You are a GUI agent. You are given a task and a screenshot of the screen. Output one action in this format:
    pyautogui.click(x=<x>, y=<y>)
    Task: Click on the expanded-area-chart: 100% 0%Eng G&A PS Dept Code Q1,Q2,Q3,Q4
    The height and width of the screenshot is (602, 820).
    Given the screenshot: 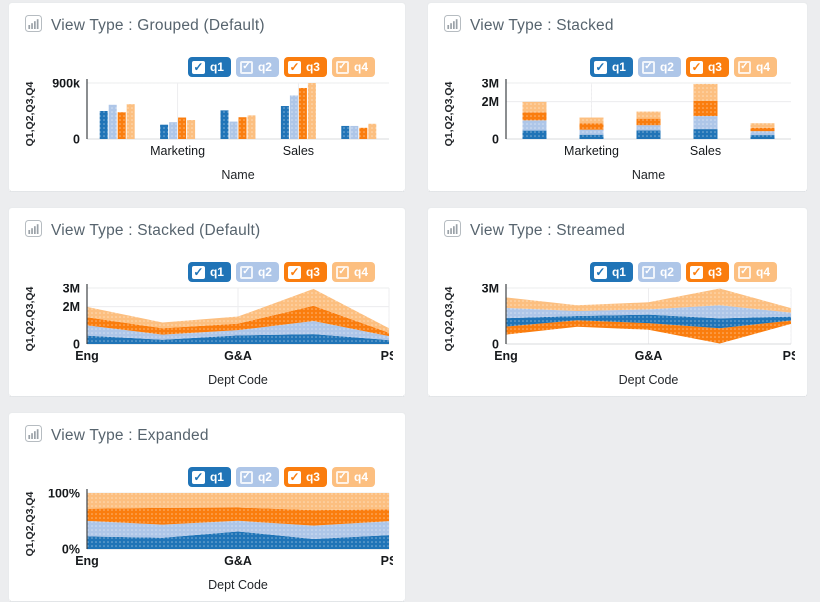 What is the action you would take?
    pyautogui.click(x=206, y=542)
    